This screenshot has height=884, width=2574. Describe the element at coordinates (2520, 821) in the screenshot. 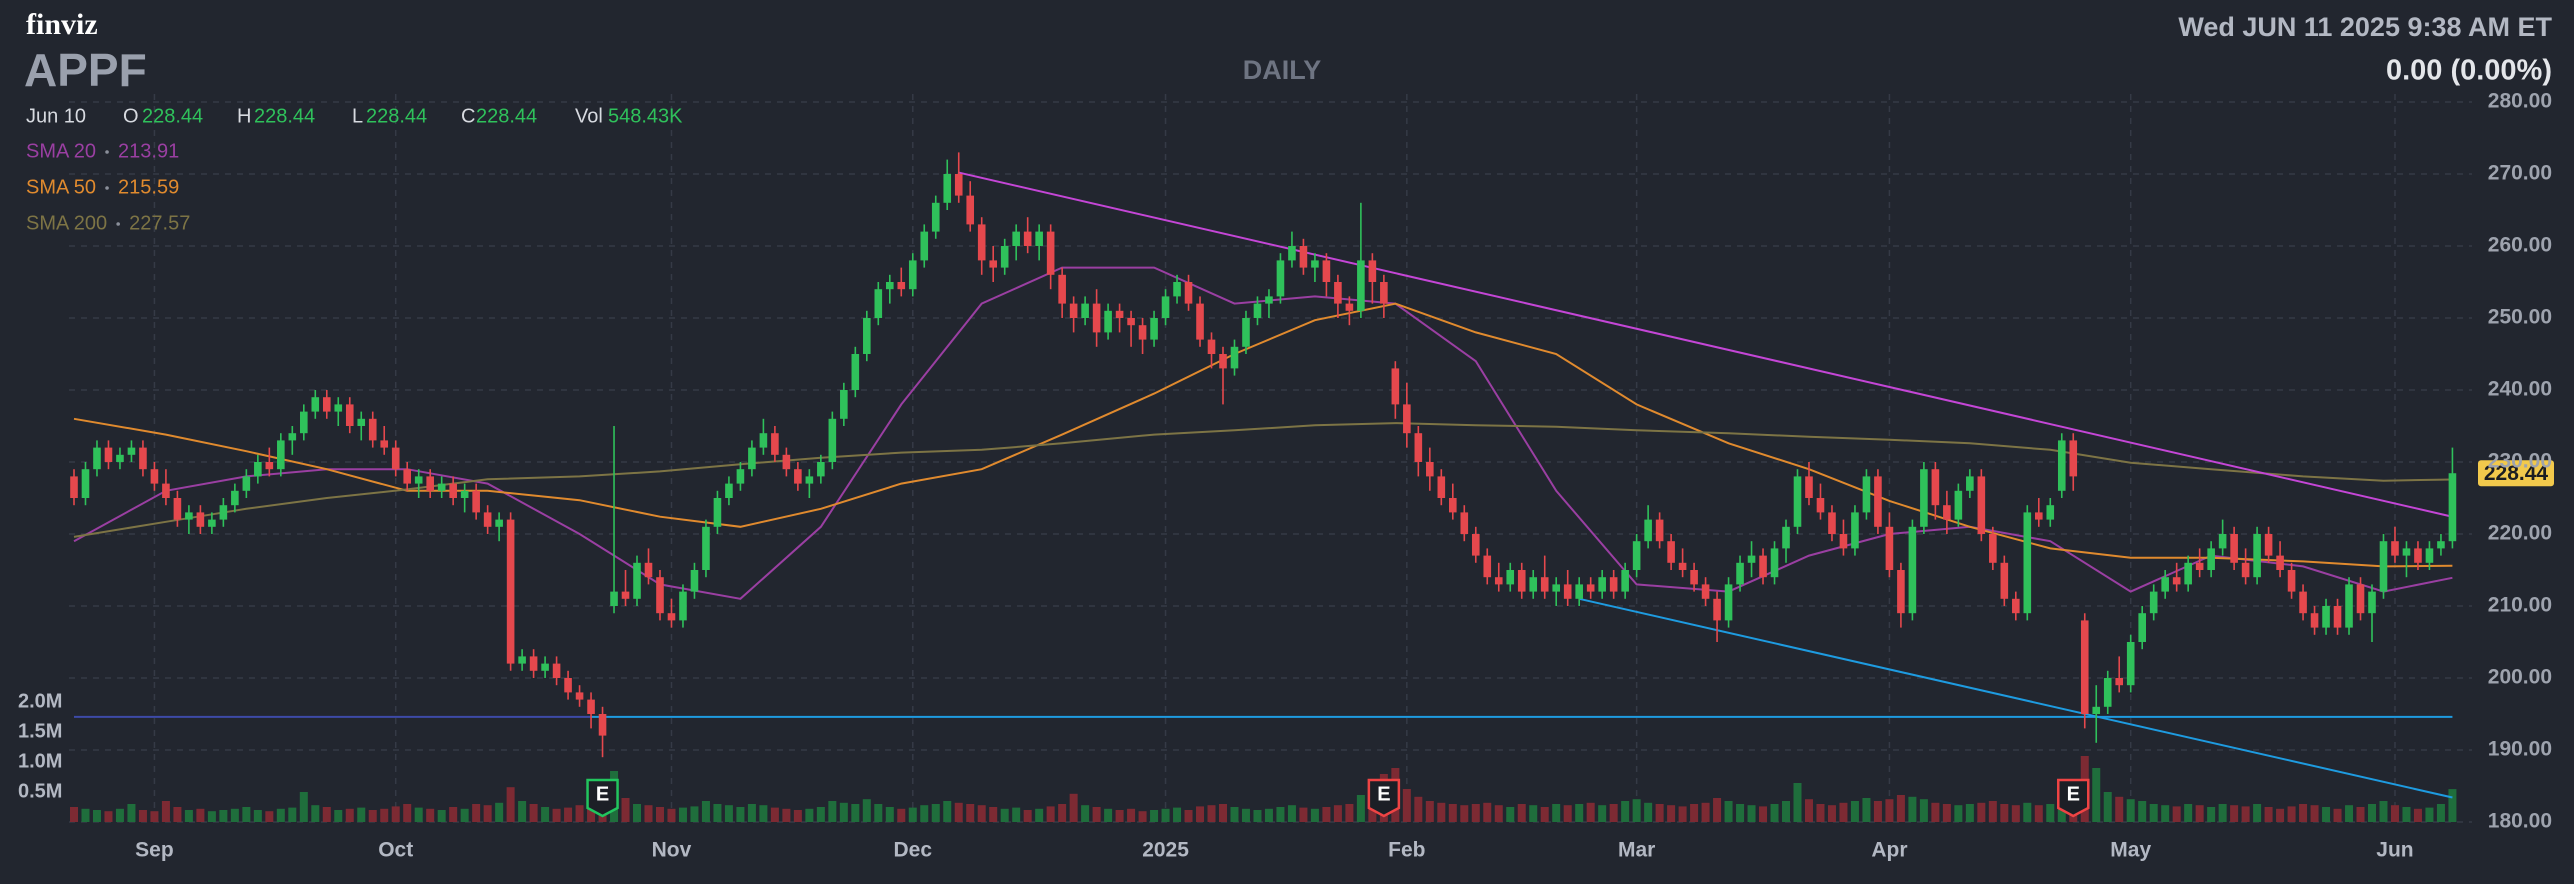

I see `y-tick-label: 180.00` at that location.